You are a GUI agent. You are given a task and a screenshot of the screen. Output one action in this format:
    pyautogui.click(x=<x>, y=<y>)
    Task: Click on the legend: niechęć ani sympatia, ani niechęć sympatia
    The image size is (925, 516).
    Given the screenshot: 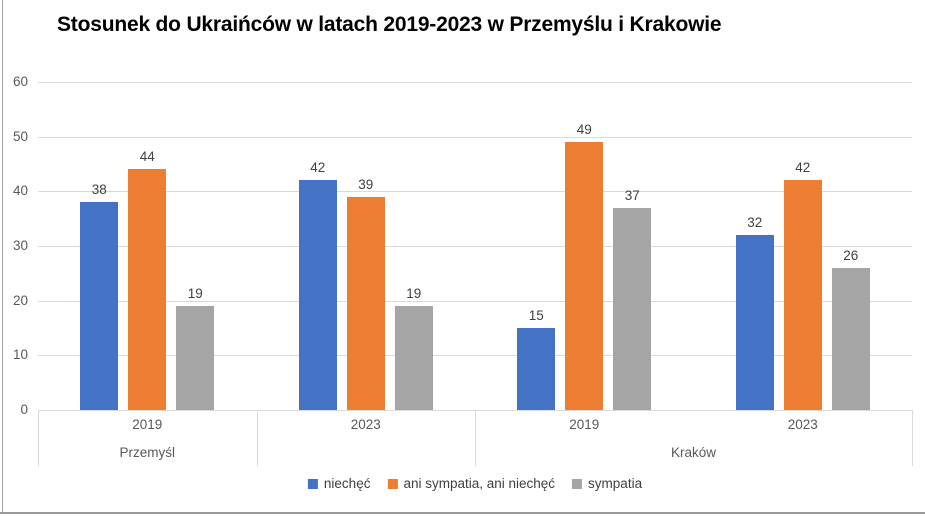 What is the action you would take?
    pyautogui.click(x=474, y=483)
    